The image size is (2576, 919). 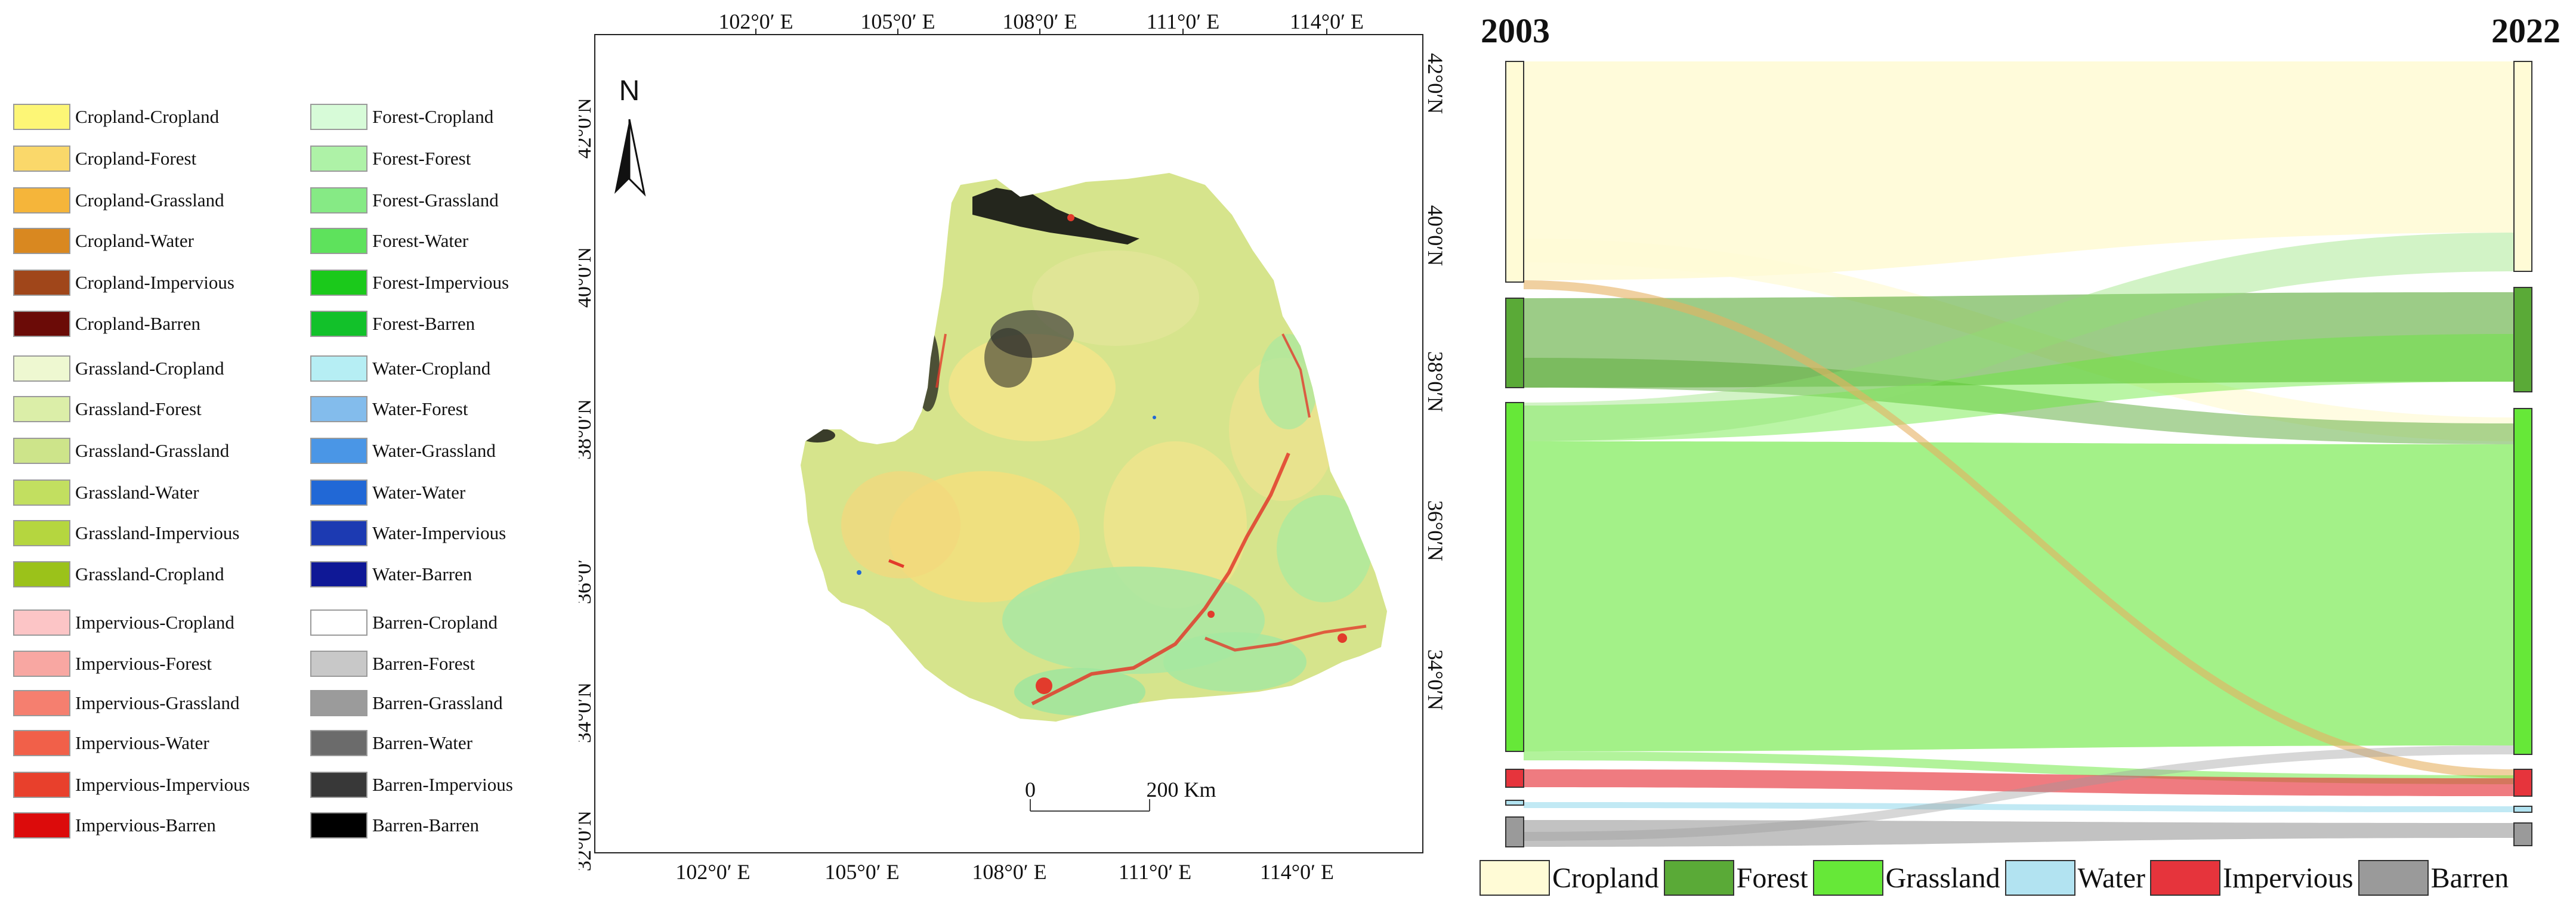 I want to click on legend-item: Barren-Impervious, so click(x=411, y=784).